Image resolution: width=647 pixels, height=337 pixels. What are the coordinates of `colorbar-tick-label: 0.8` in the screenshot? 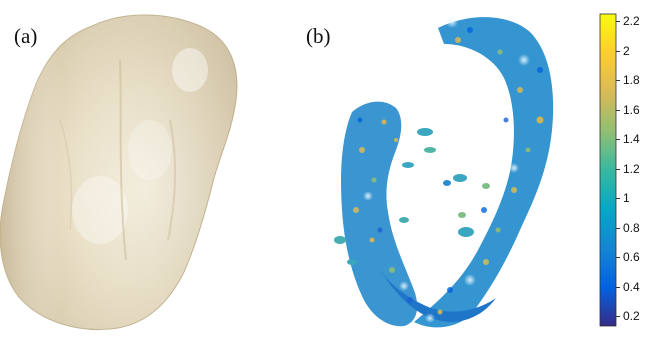 It's located at (631, 227).